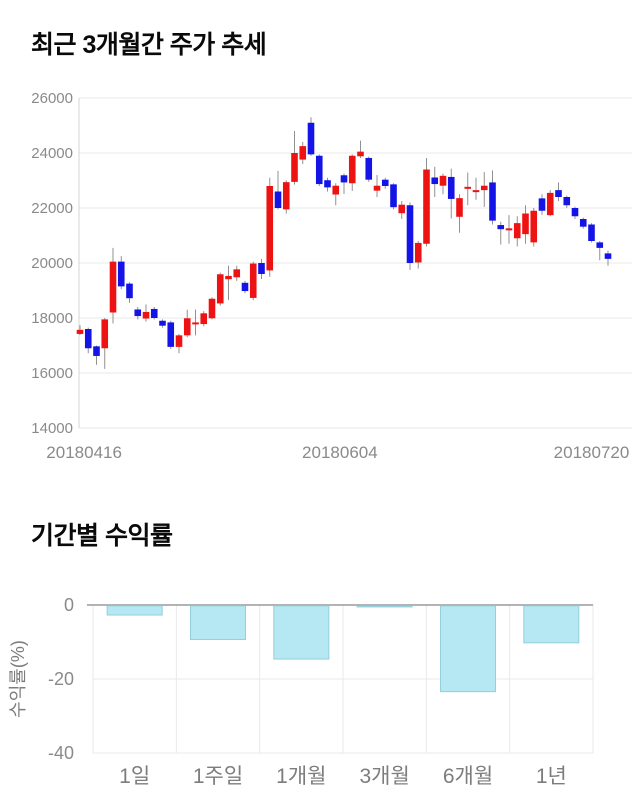  What do you see at coordinates (52, 208) in the screenshot?
I see `y-tick-label: 22000` at bounding box center [52, 208].